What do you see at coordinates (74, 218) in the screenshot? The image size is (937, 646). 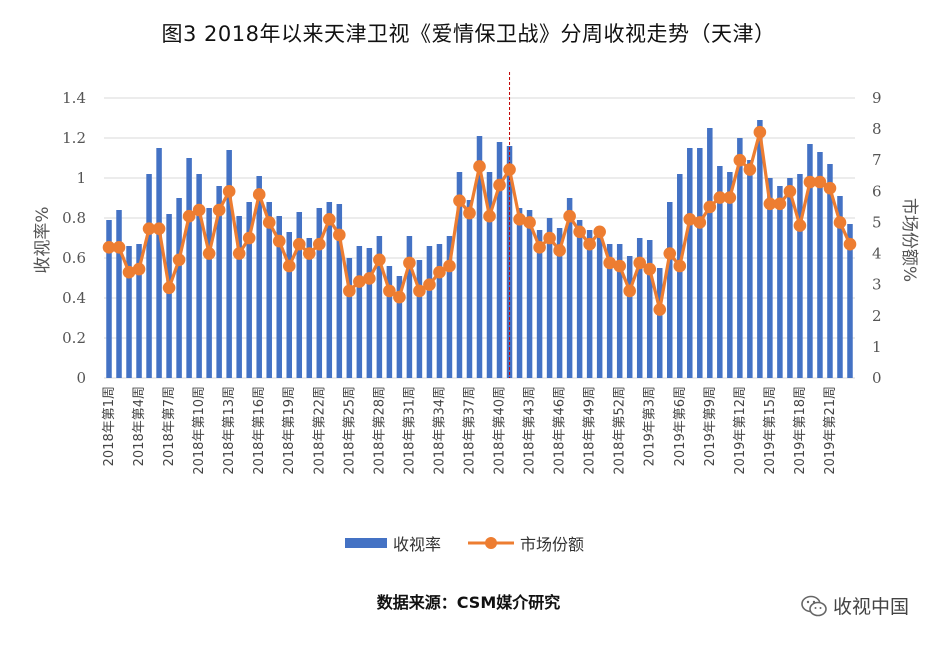 I see `y-tick-left: 0.8` at bounding box center [74, 218].